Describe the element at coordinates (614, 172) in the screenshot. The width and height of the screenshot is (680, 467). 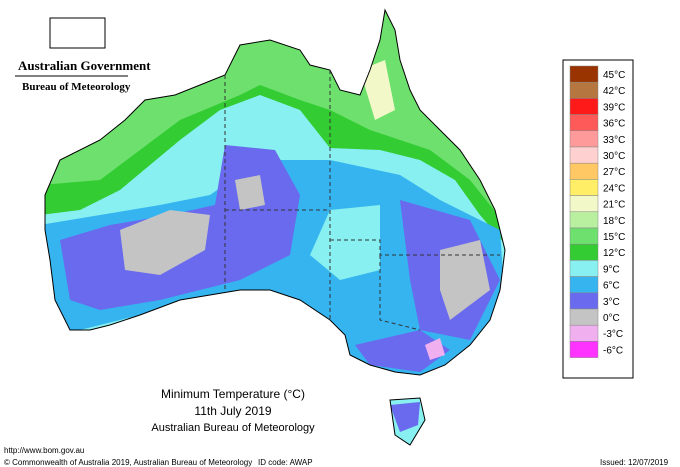
I see `legend-label: 27°C` at that location.